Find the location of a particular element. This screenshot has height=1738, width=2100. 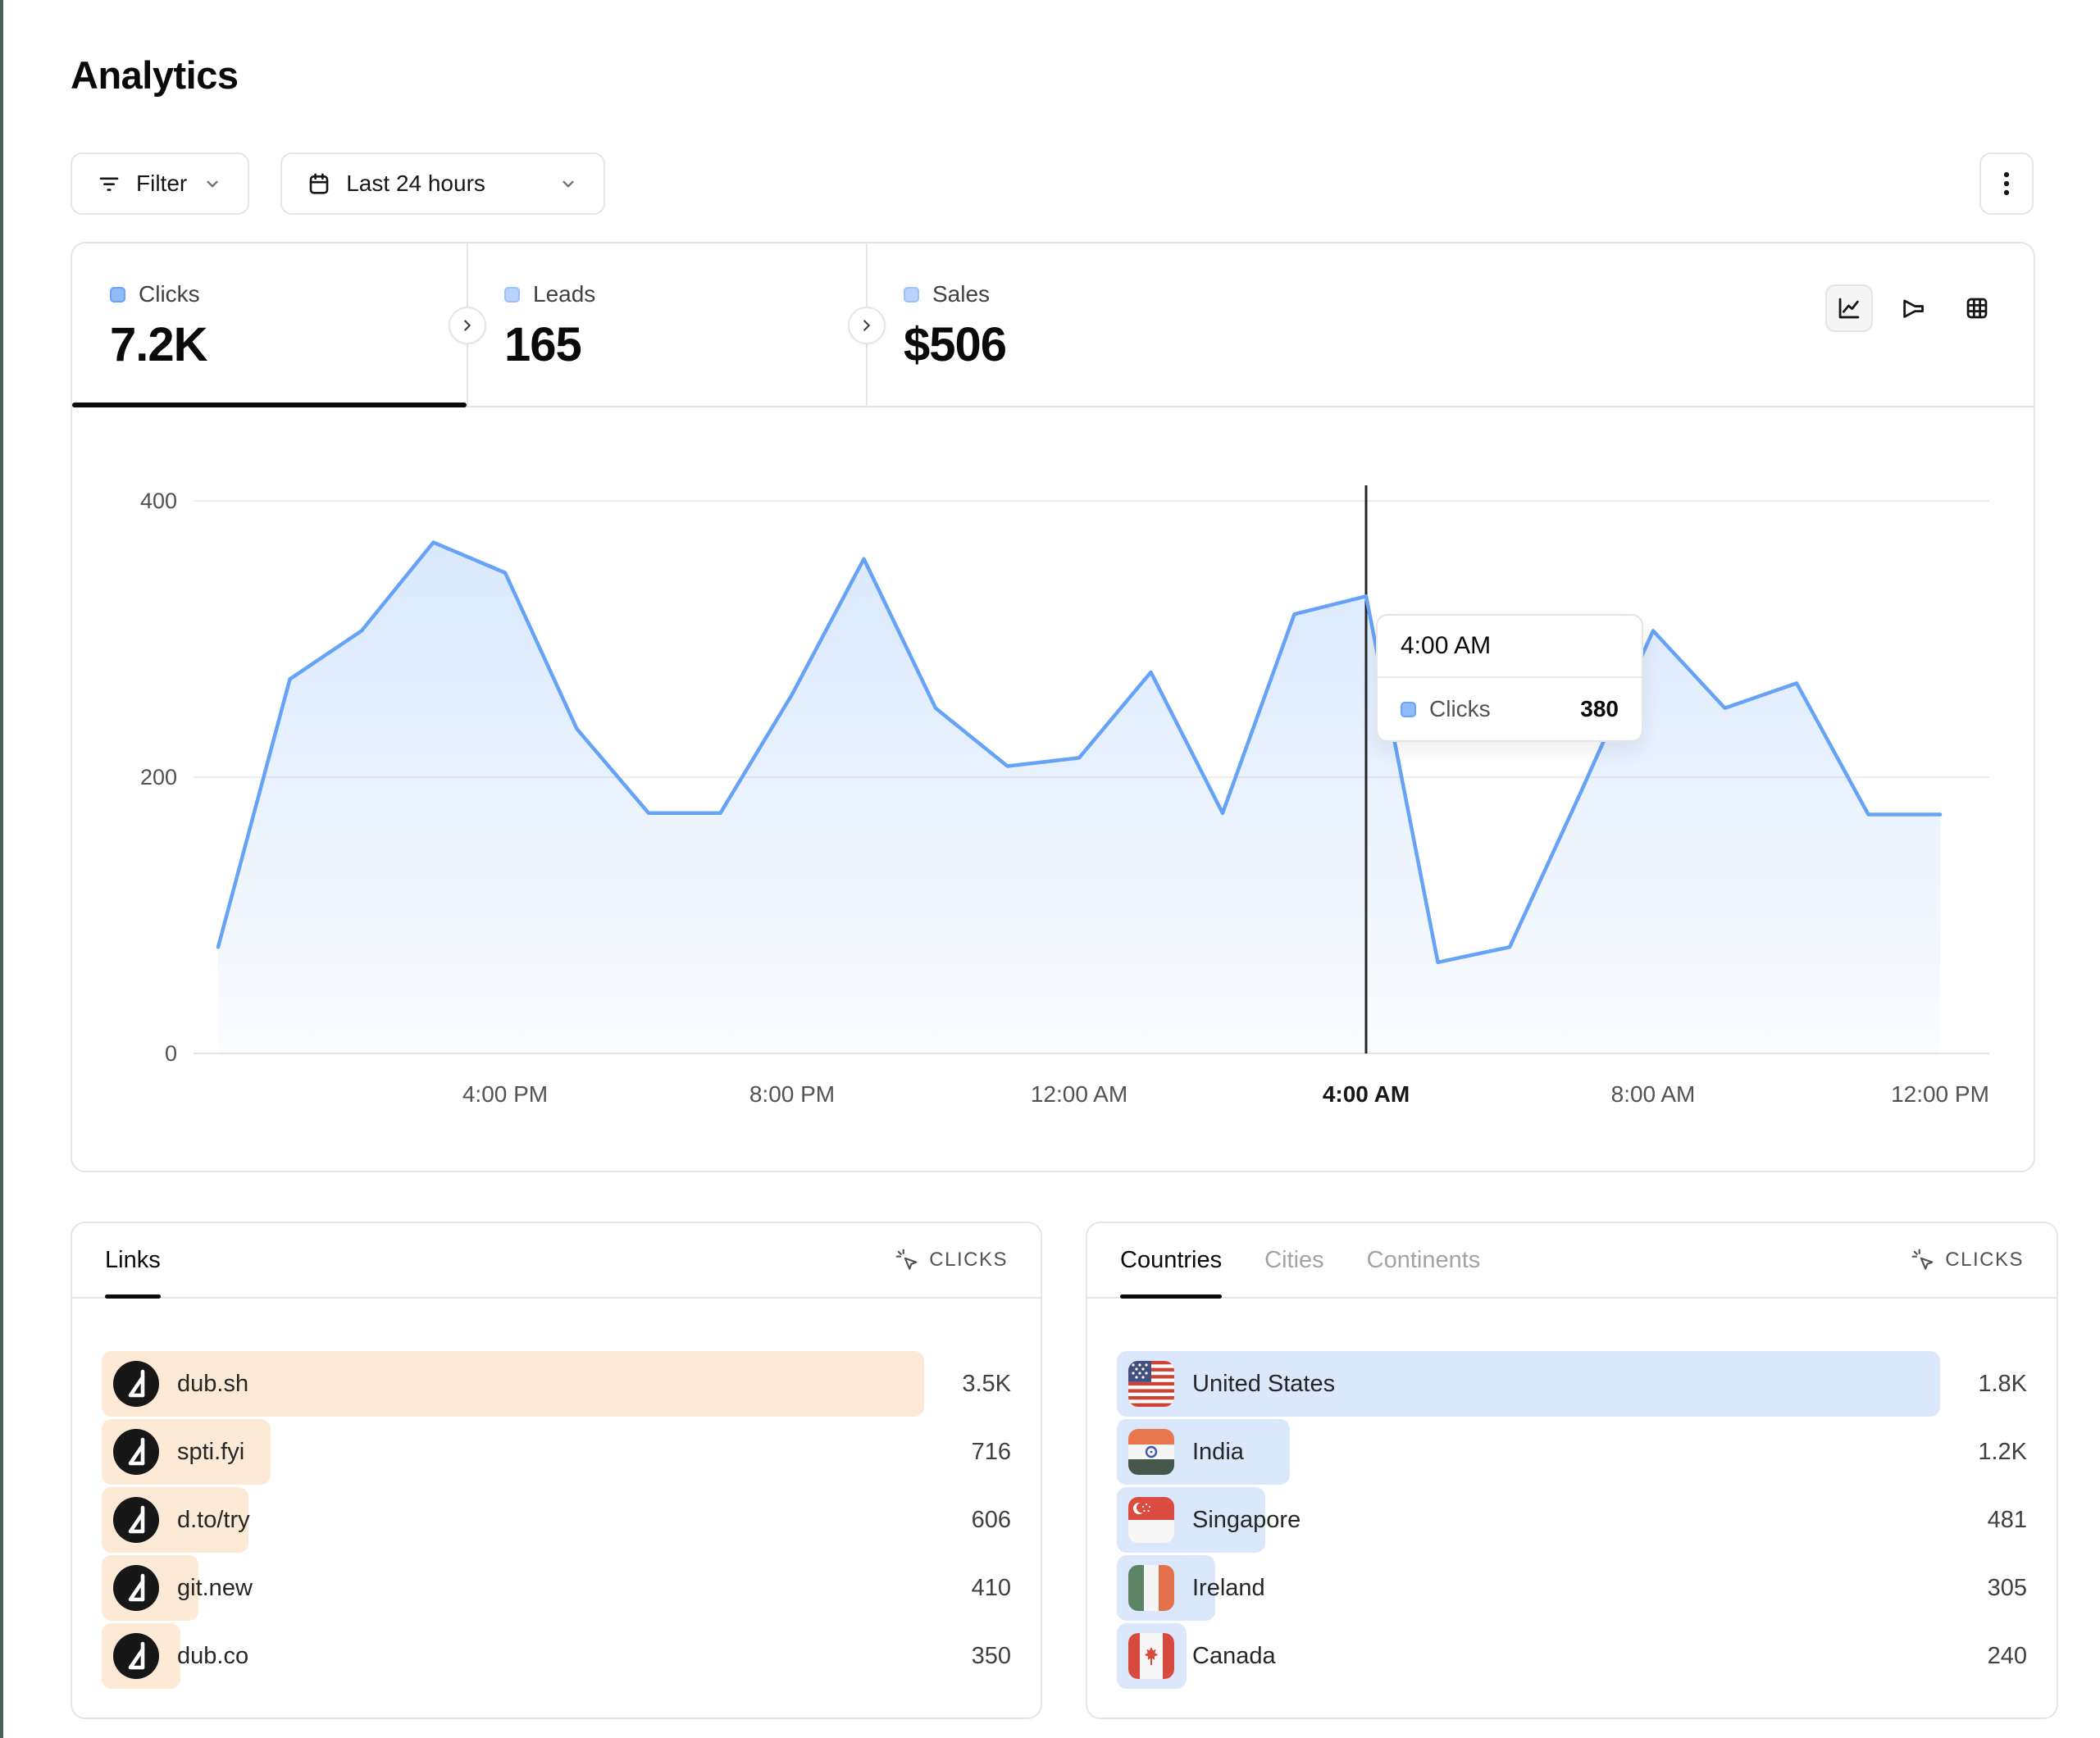

chevron-down-icon is located at coordinates (212, 184).